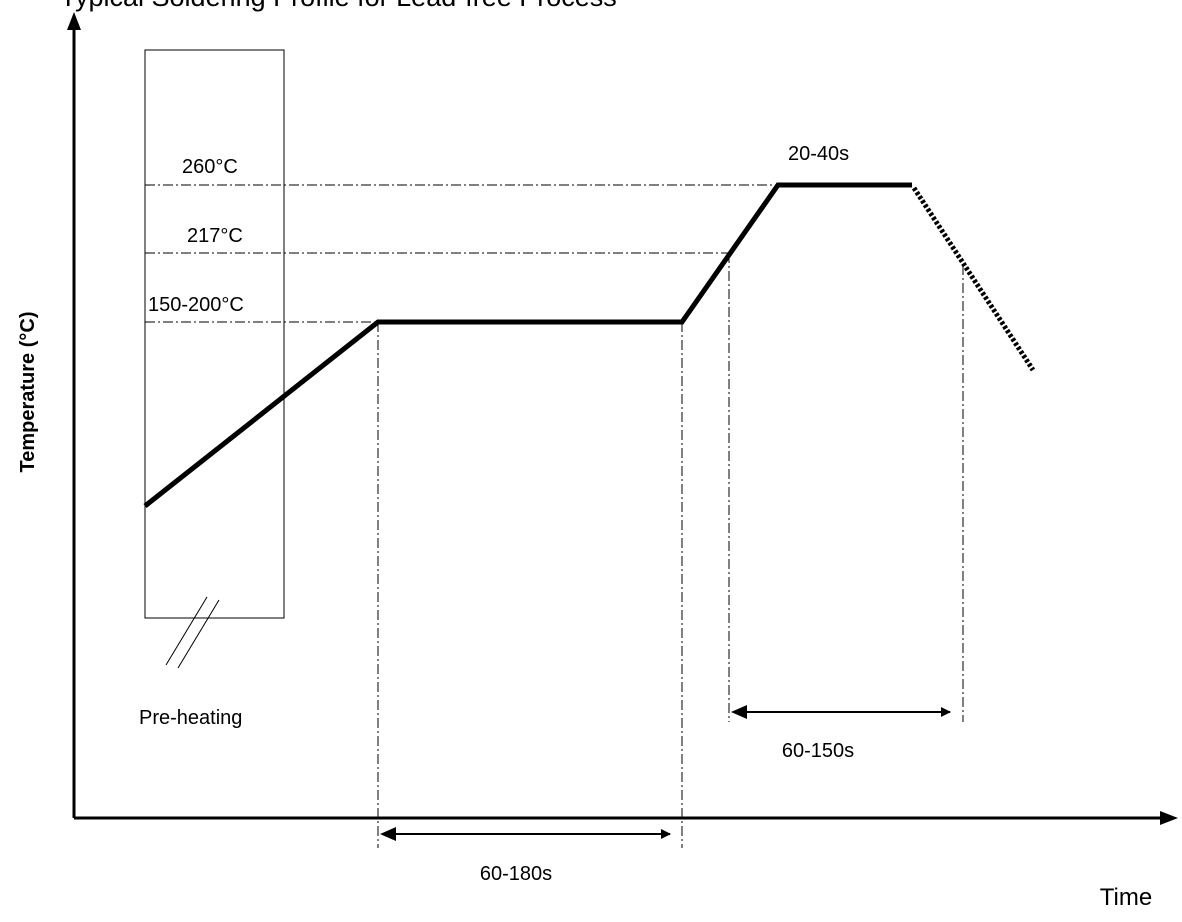  I want to click on cooling-curve, so click(973, 279).